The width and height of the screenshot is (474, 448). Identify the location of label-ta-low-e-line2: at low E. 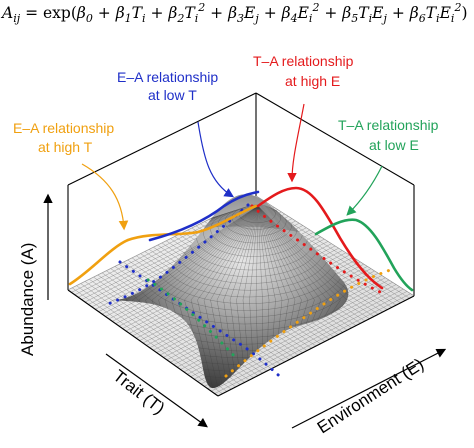
(394, 145).